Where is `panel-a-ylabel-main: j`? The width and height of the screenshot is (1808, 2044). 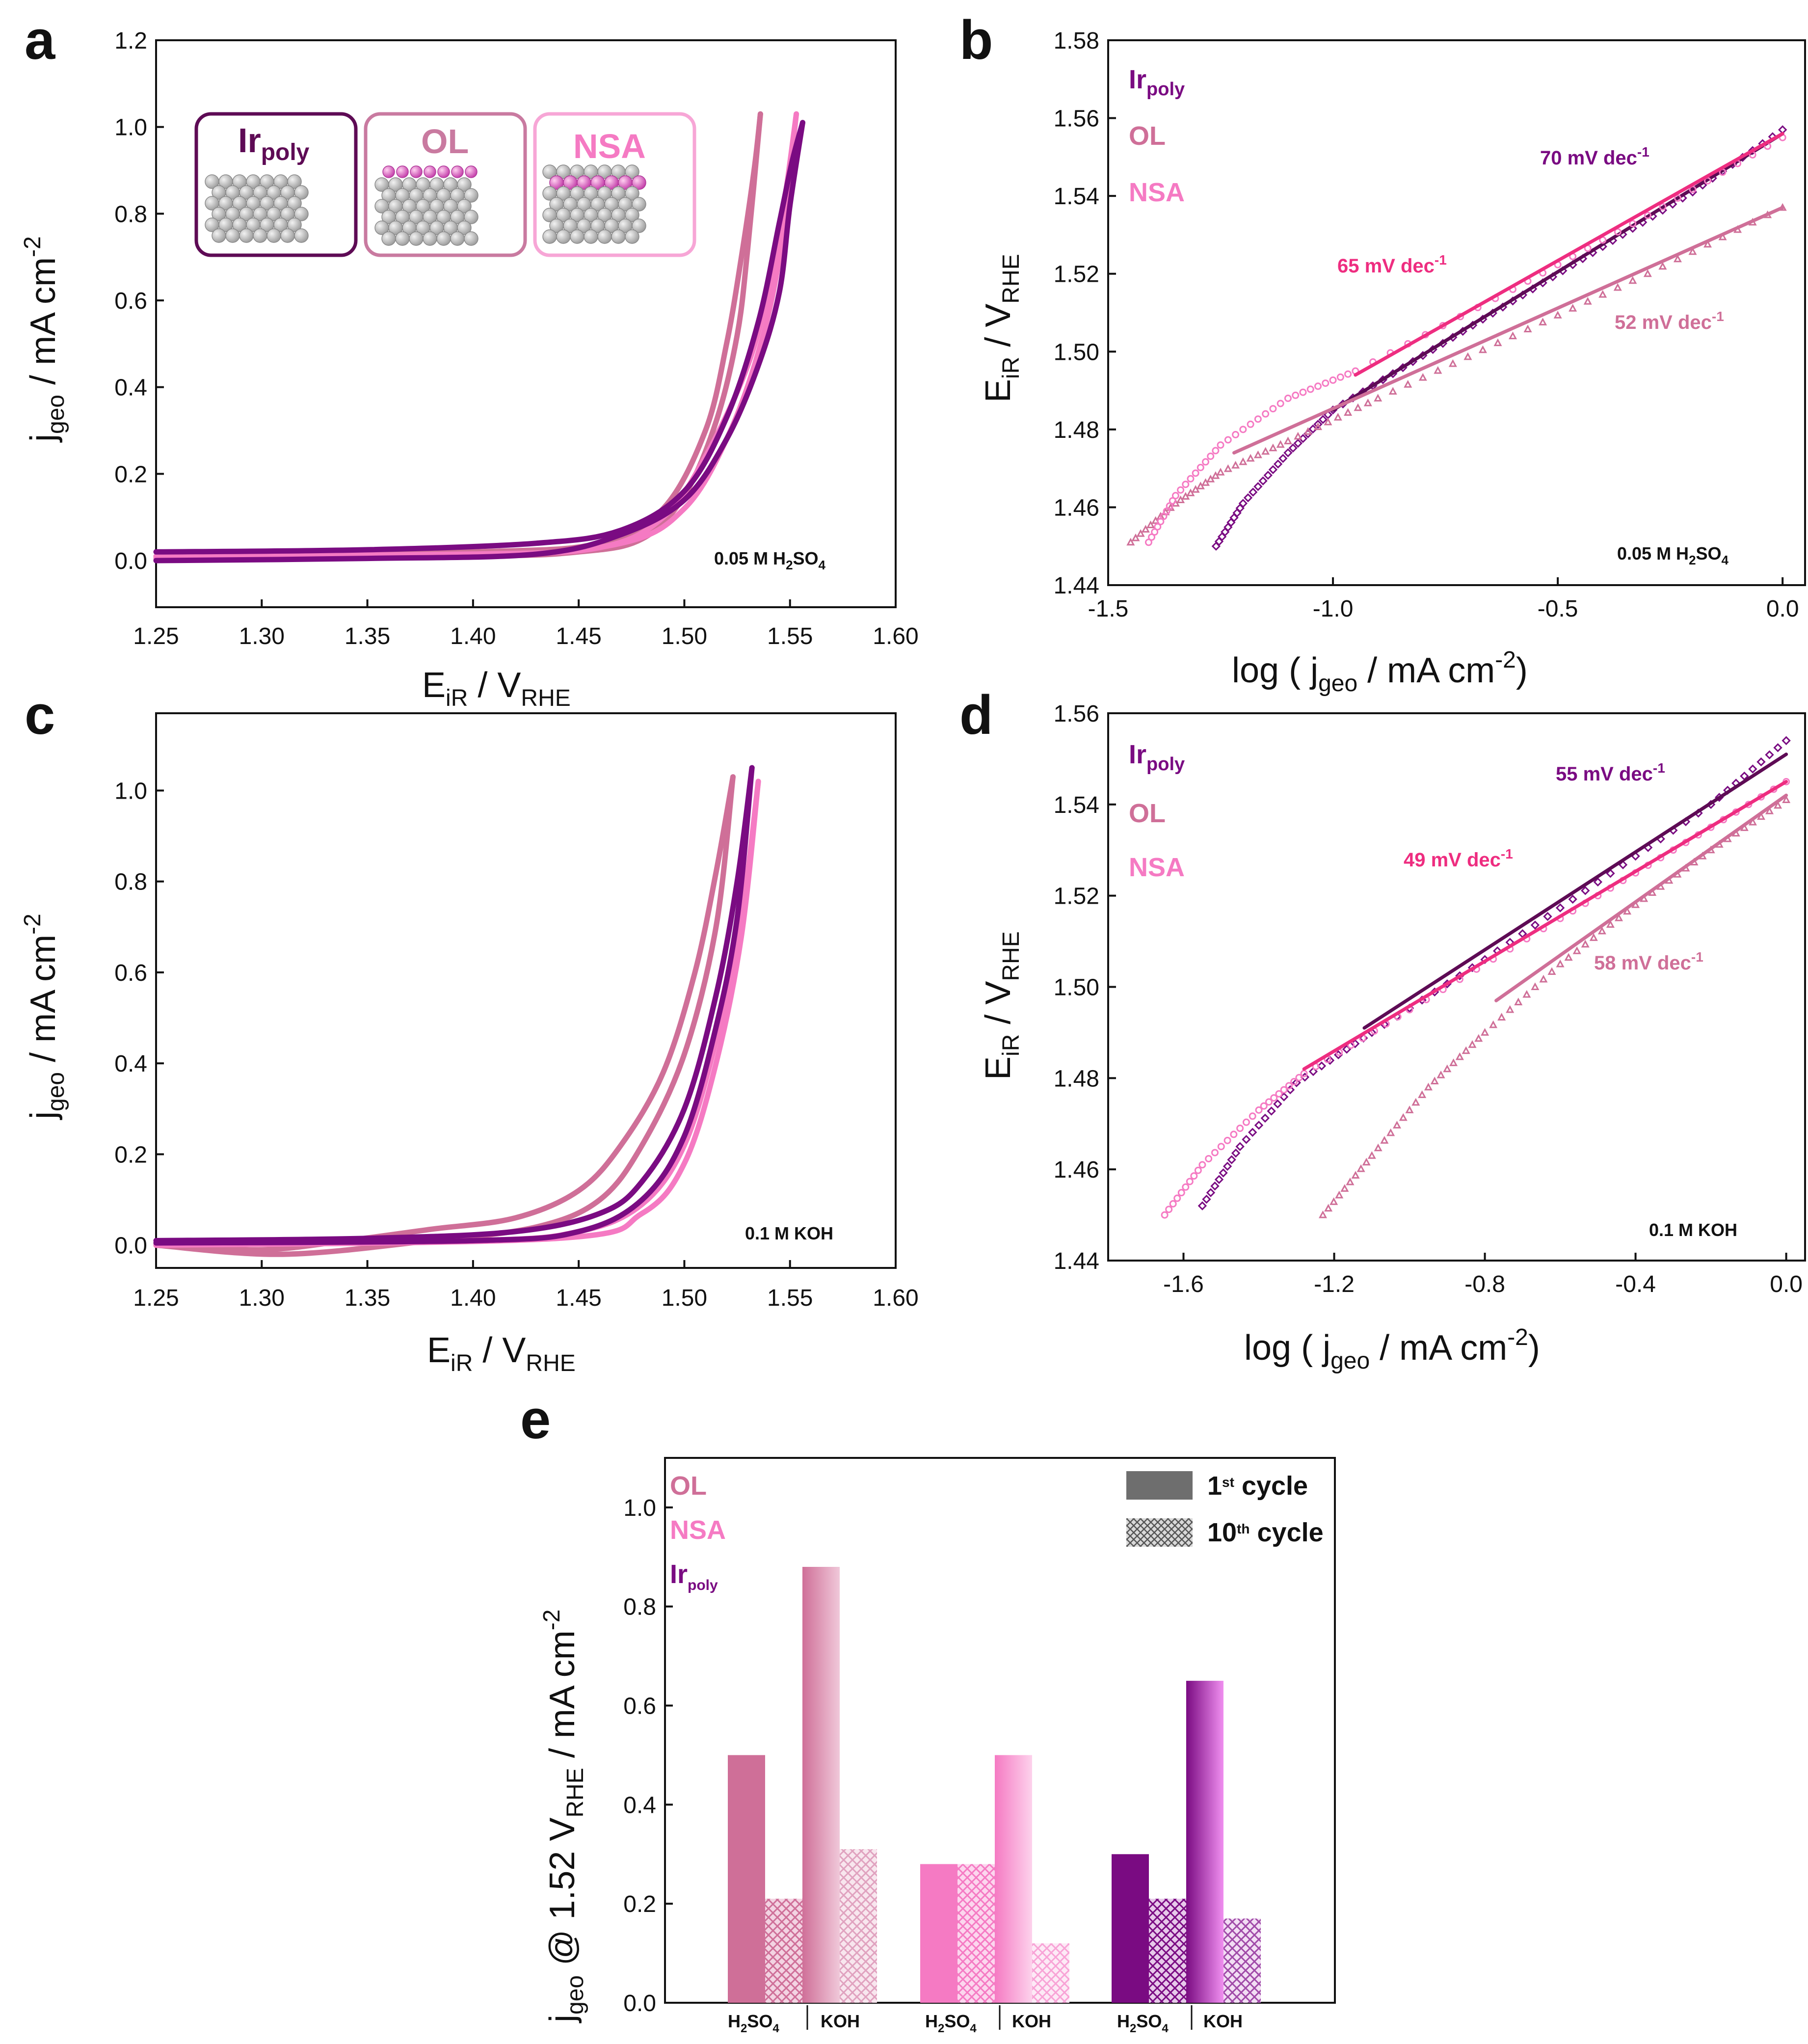
panel-a-ylabel-main: j is located at coordinates (43, 438).